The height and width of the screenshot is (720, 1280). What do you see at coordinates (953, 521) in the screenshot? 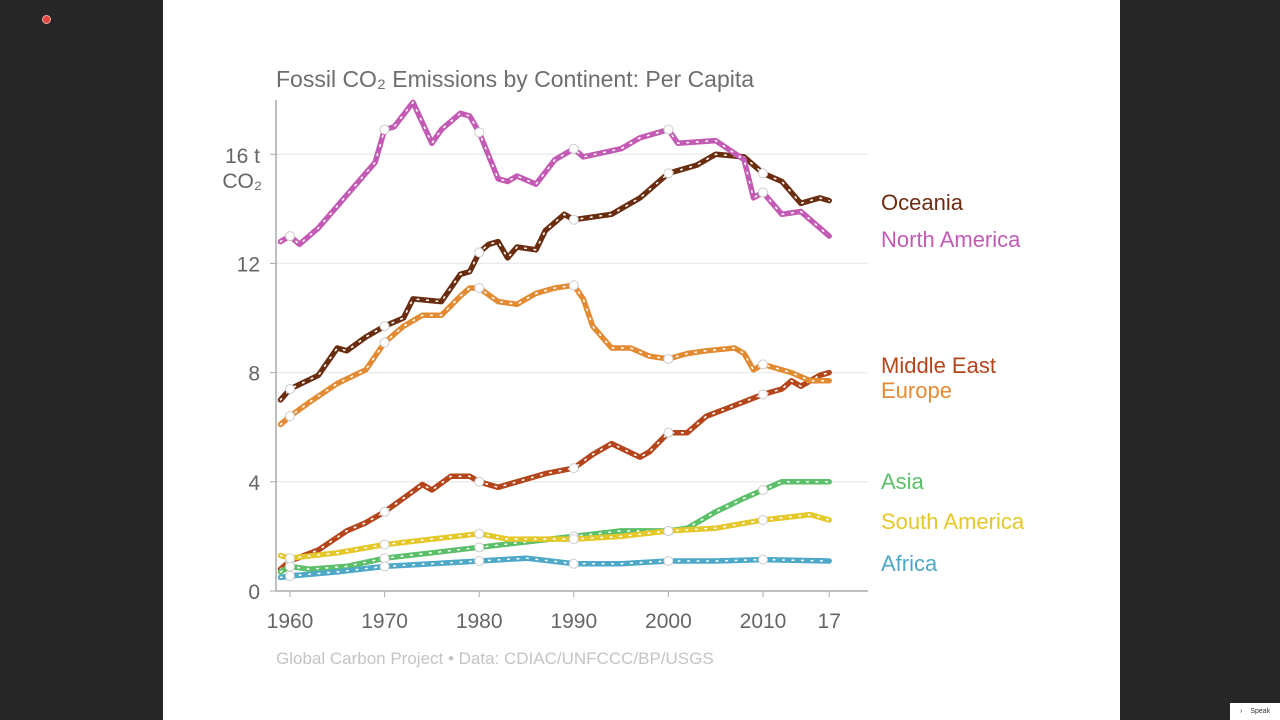
I see `series-label-south-america: South America` at bounding box center [953, 521].